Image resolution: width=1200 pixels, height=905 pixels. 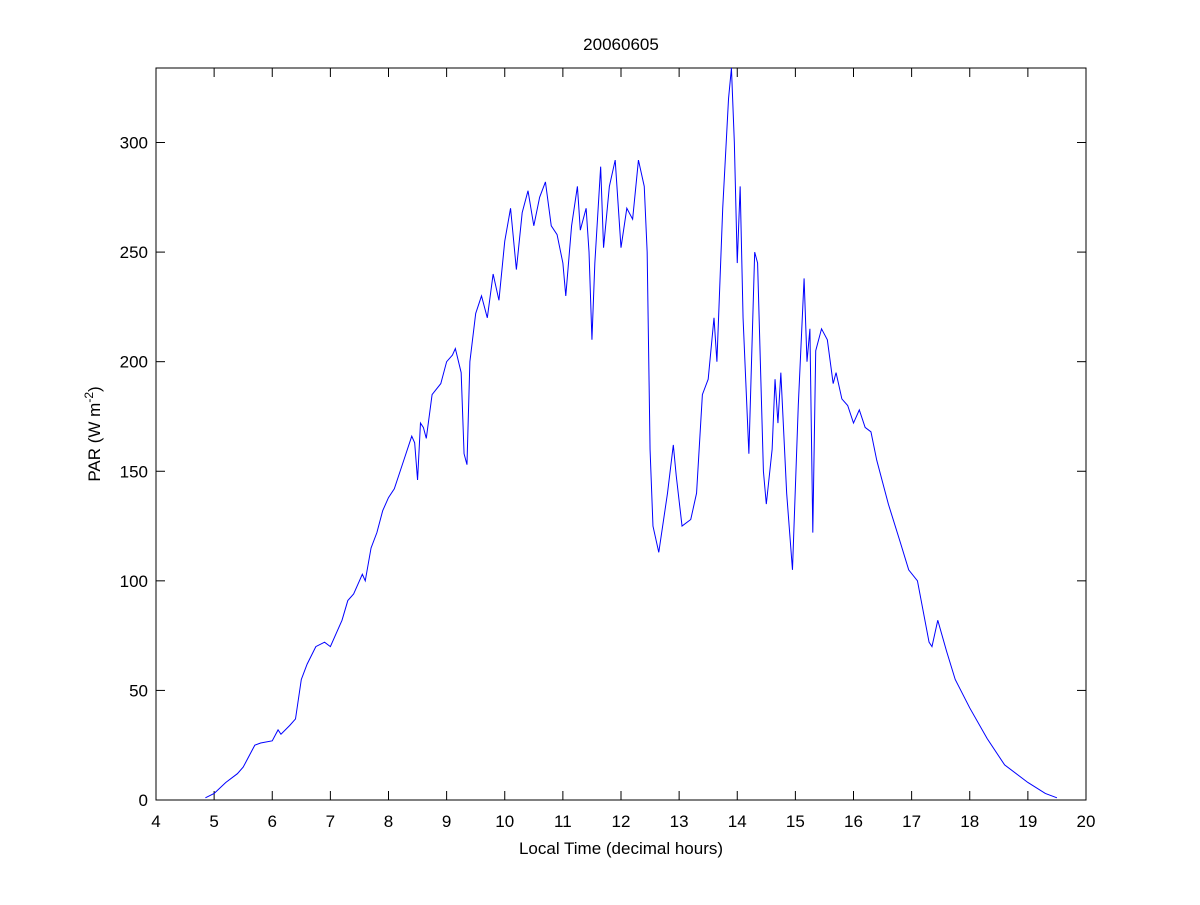 I want to click on y-tick-label: 100, so click(x=134, y=581).